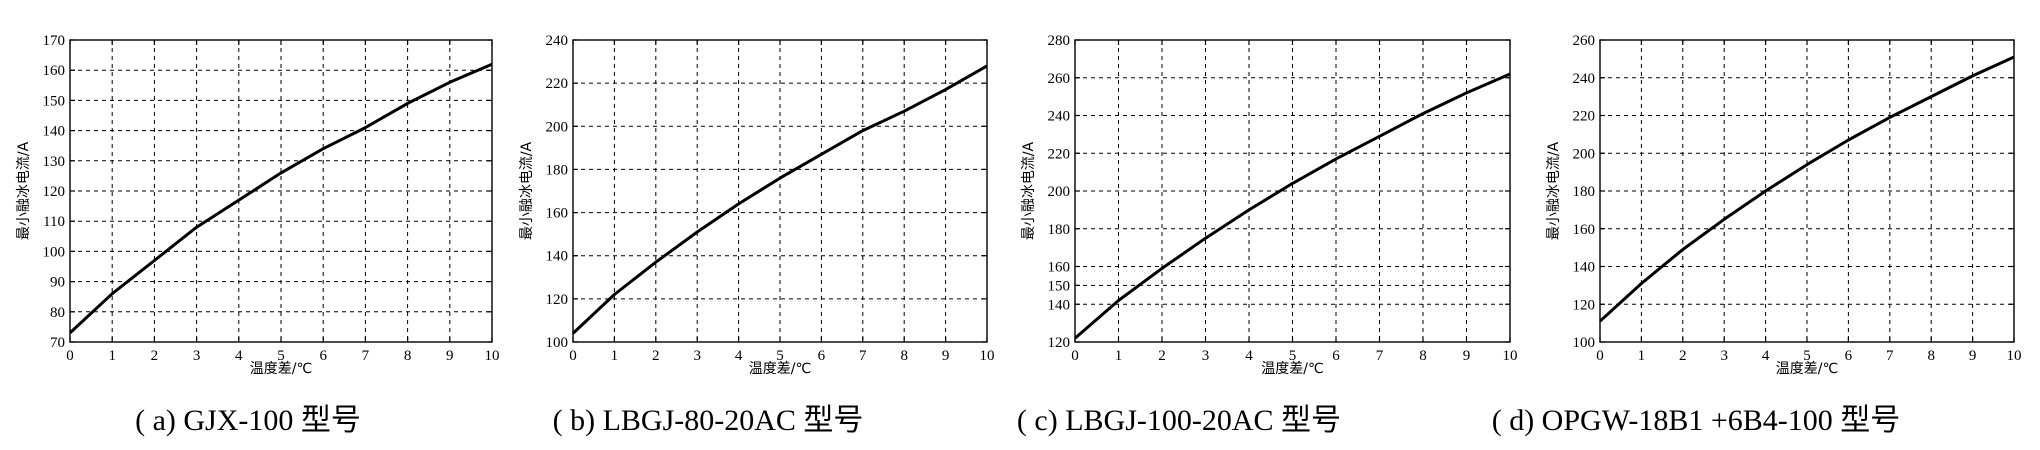 The width and height of the screenshot is (2040, 450). Describe the element at coordinates (54, 222) in the screenshot. I see `y-tick-label: 110` at that location.